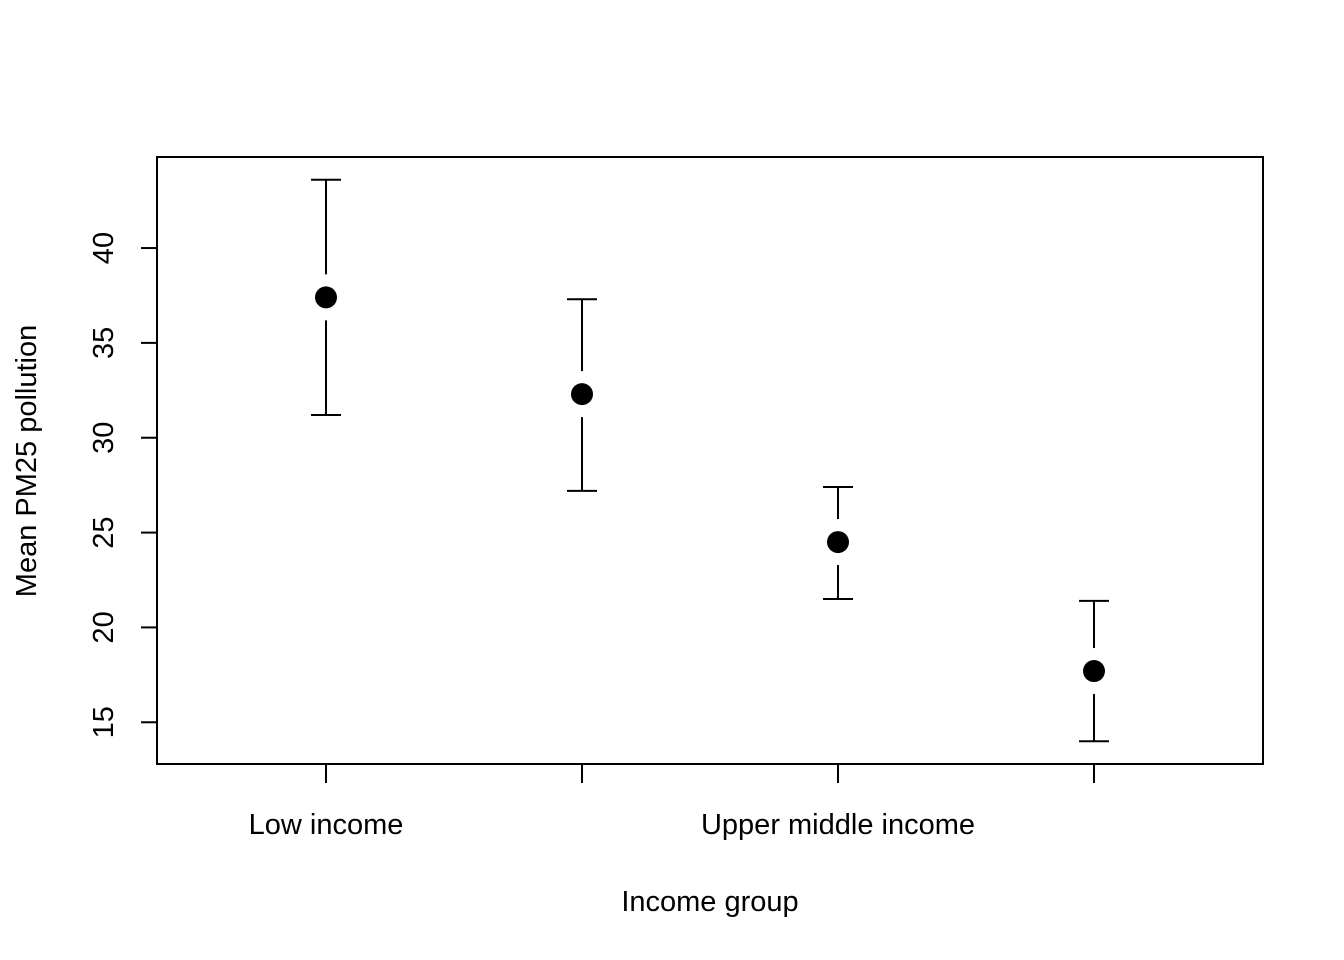 The image size is (1344, 960). What do you see at coordinates (104, 343) in the screenshot?
I see `y-tick-label: 35` at bounding box center [104, 343].